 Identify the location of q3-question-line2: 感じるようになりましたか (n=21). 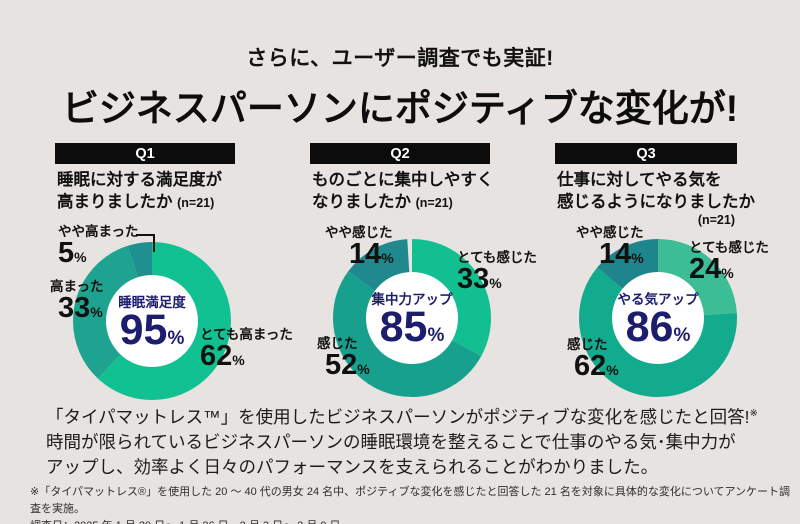
(676, 210).